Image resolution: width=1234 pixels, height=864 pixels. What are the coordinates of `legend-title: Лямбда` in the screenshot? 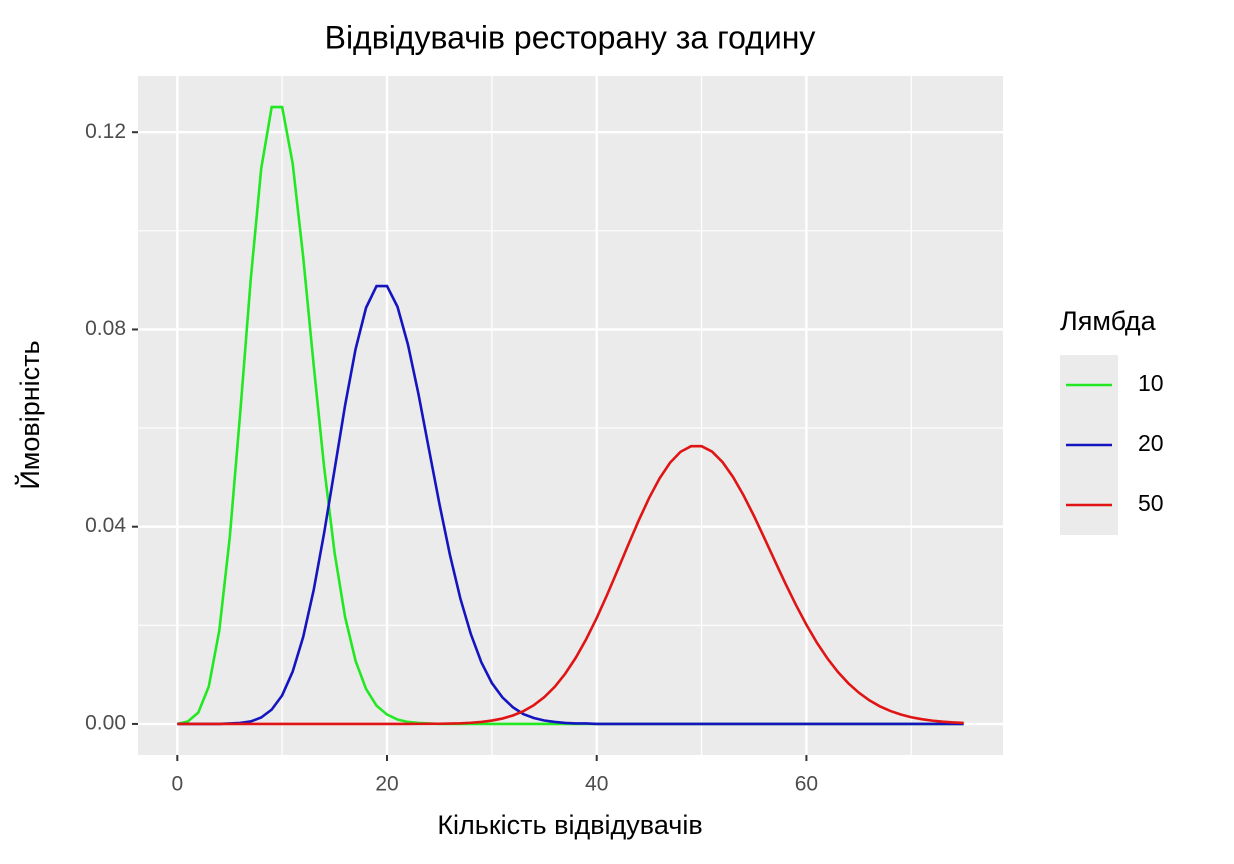 It's located at (1108, 321).